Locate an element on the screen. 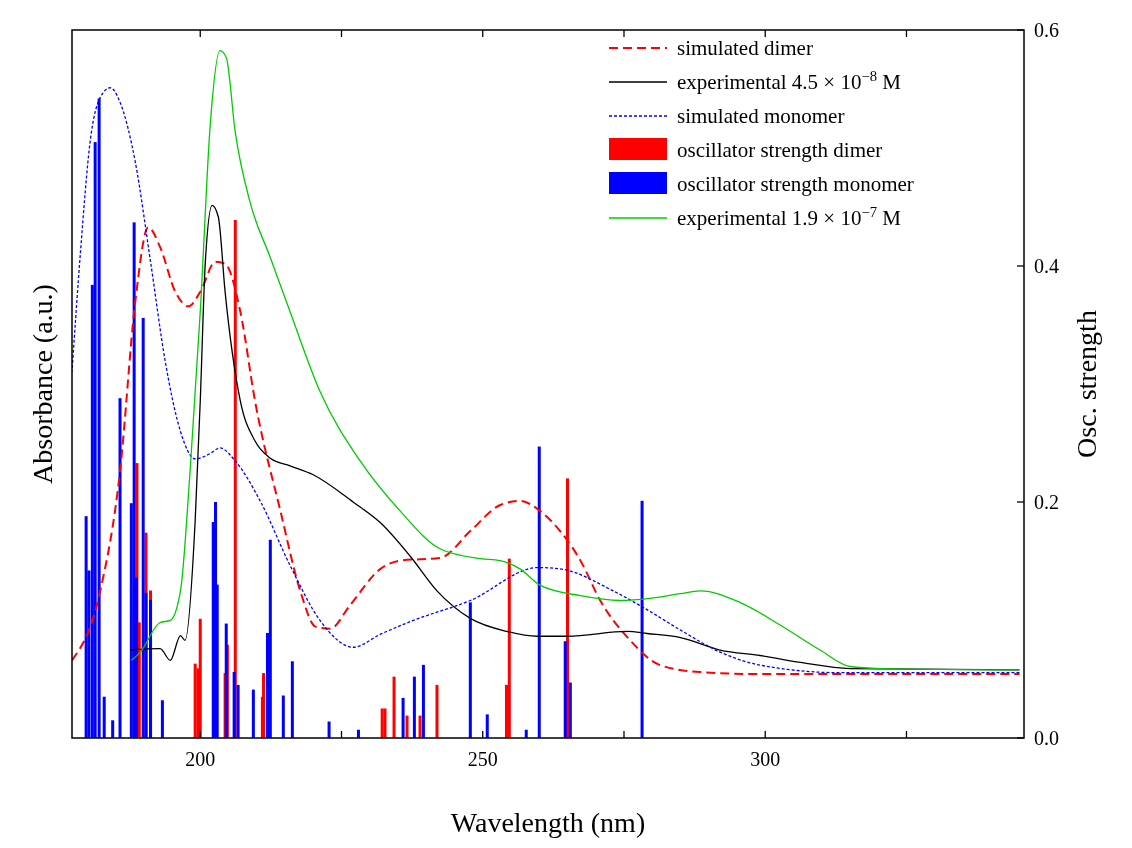  legend-label: simulated dimer is located at coordinates (745, 48).